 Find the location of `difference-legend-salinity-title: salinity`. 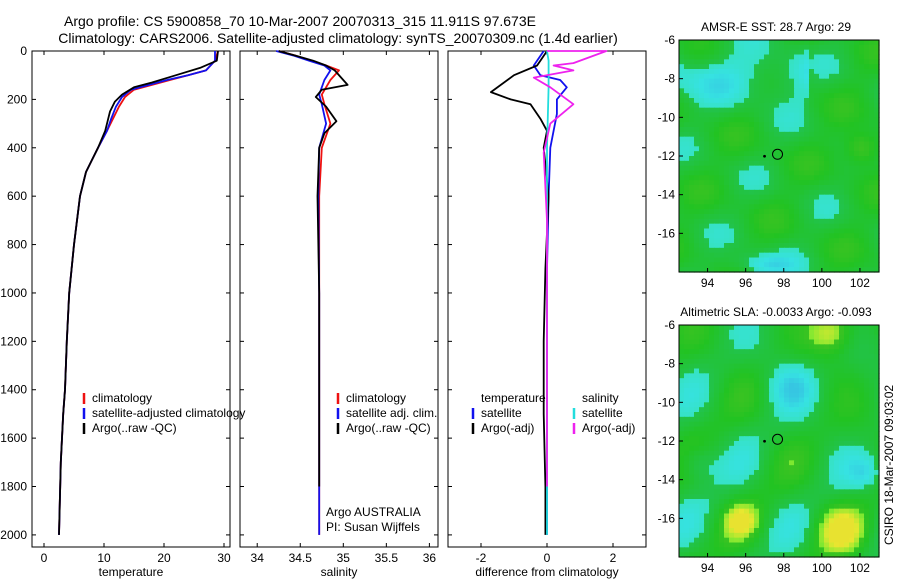

difference-legend-salinity-title: salinity is located at coordinates (600, 398).